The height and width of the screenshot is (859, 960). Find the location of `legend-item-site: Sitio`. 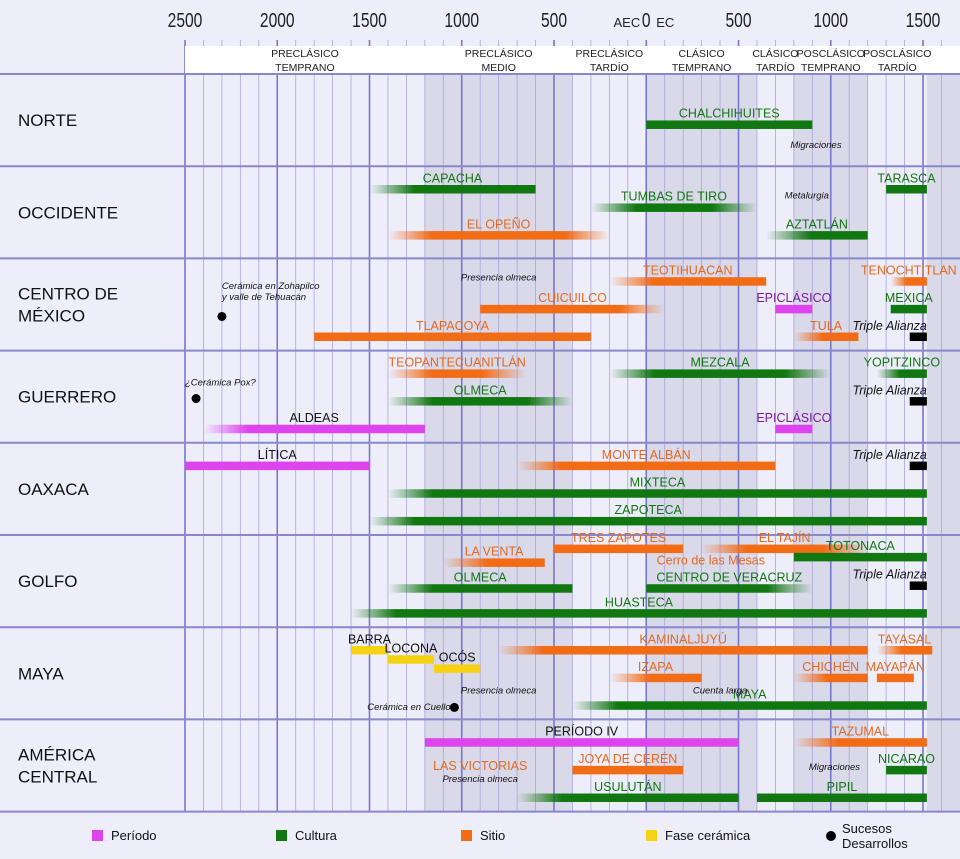

legend-item-site: Sitio is located at coordinates (483, 835).